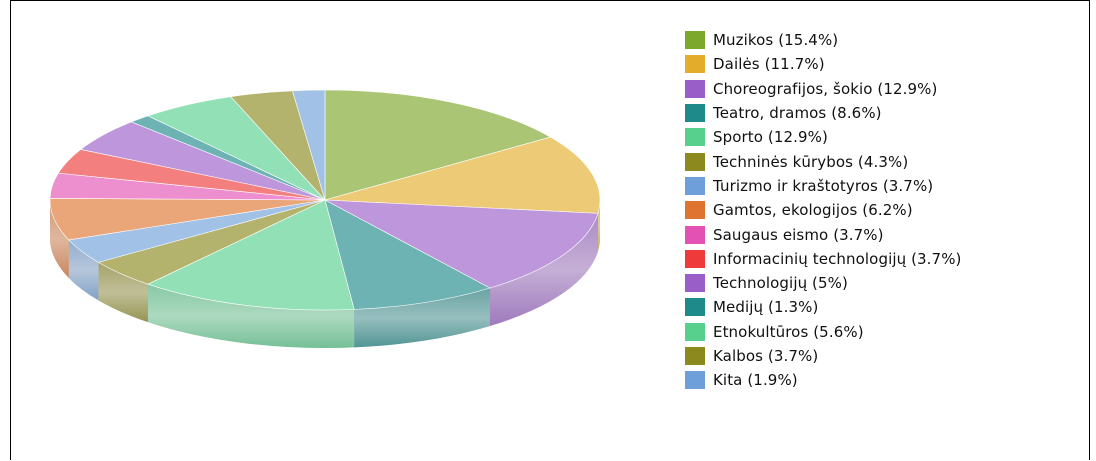  I want to click on legend-label: Turizmo ir kraštotyros (3.7%), so click(823, 185).